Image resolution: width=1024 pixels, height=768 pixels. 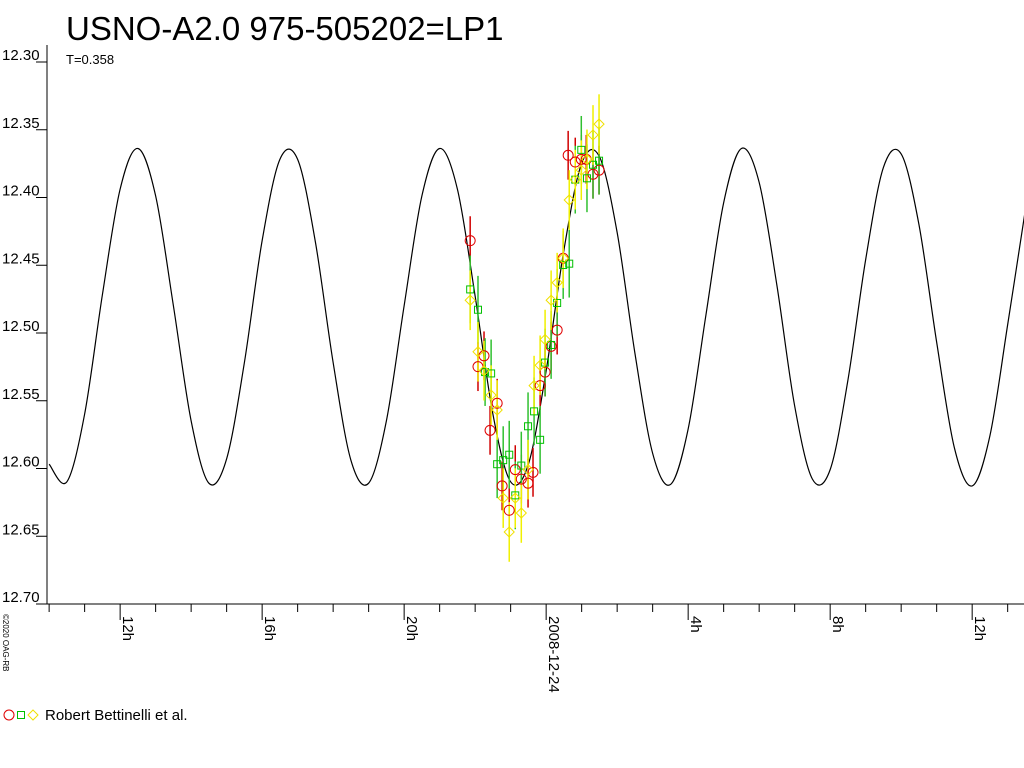 I want to click on y-tick-label: 12.55, so click(x=21, y=394).